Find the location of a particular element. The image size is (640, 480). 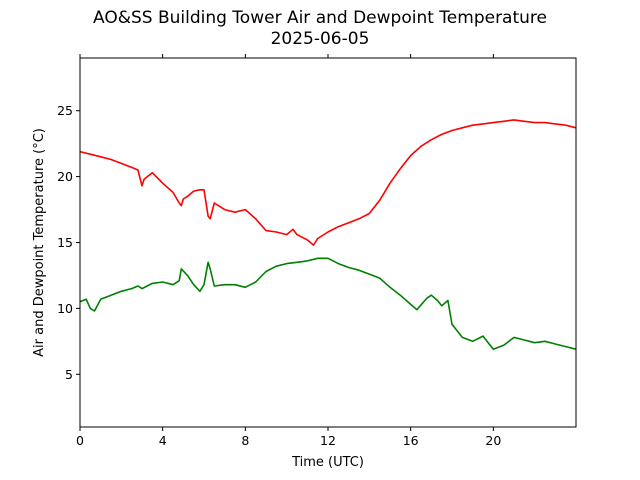

chart-subtitle: 2025-06-05 is located at coordinates (320, 39).